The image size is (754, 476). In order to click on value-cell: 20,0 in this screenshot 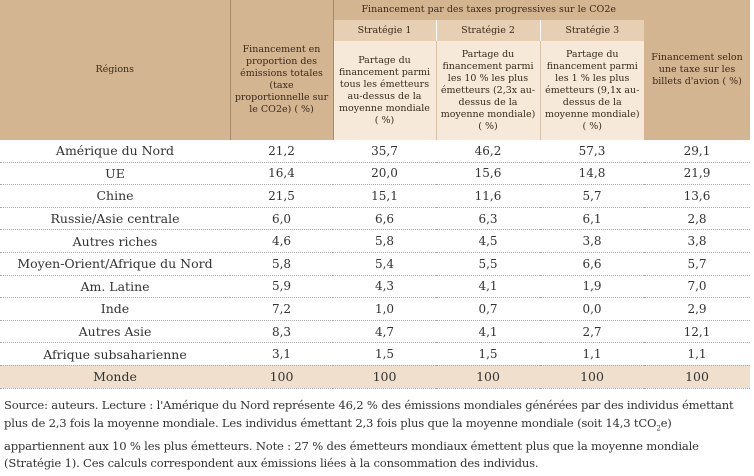, I will do `click(384, 174)`.